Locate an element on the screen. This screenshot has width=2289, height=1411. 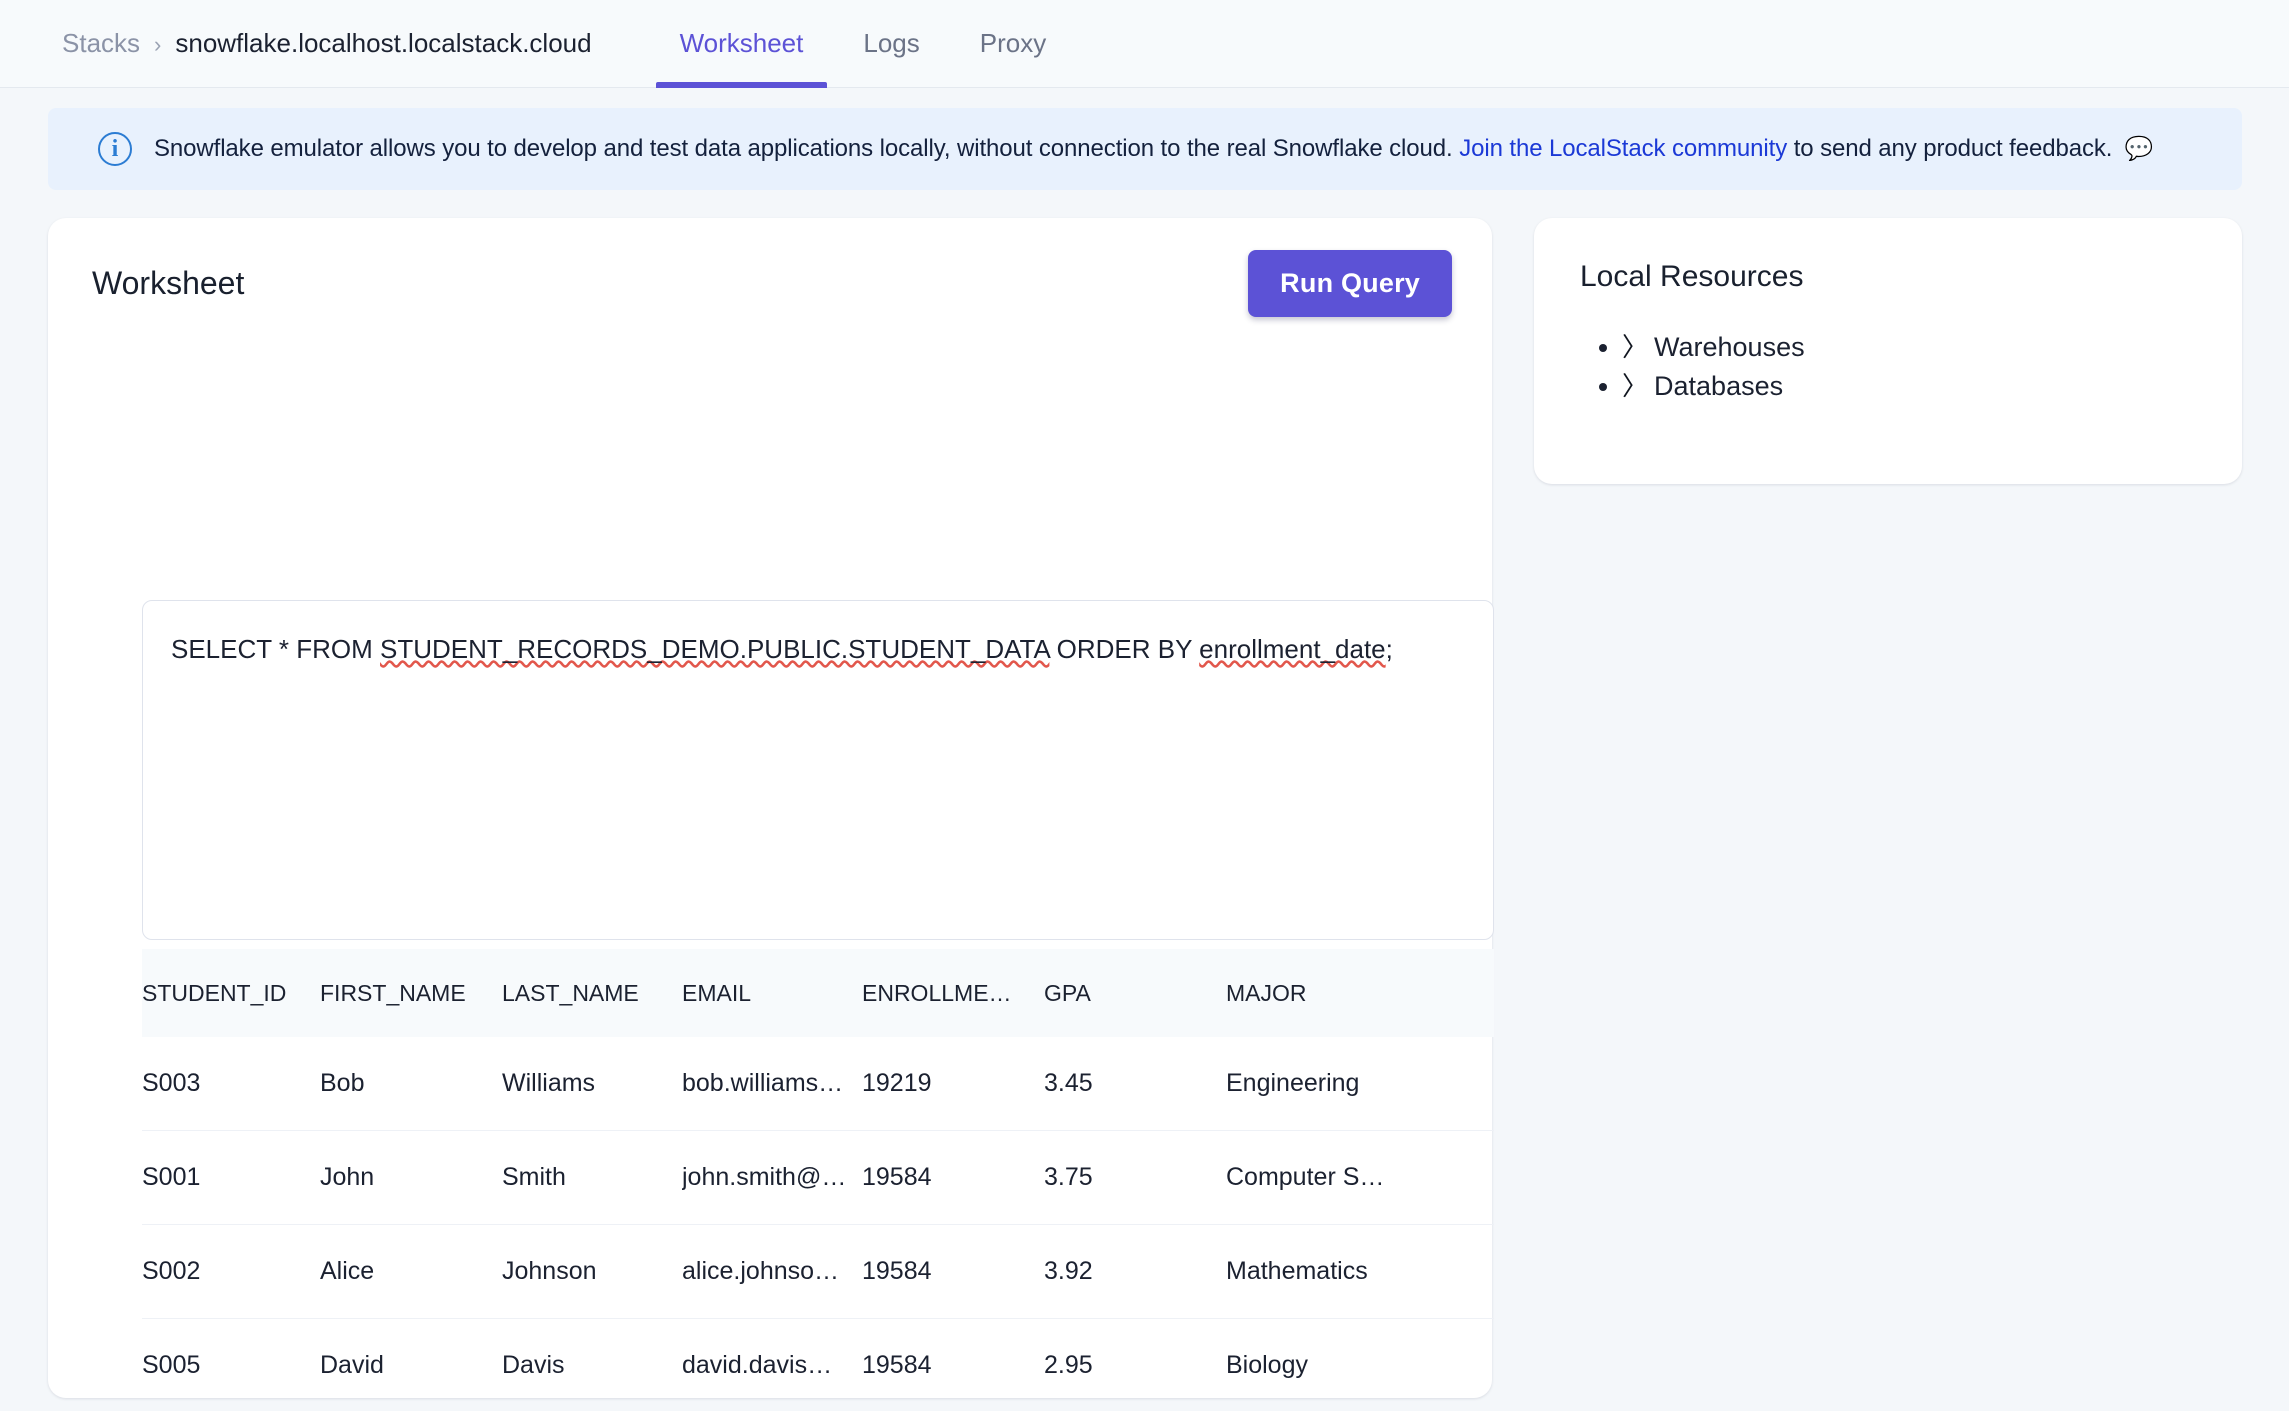
table-cell: Davis is located at coordinates (533, 1365).